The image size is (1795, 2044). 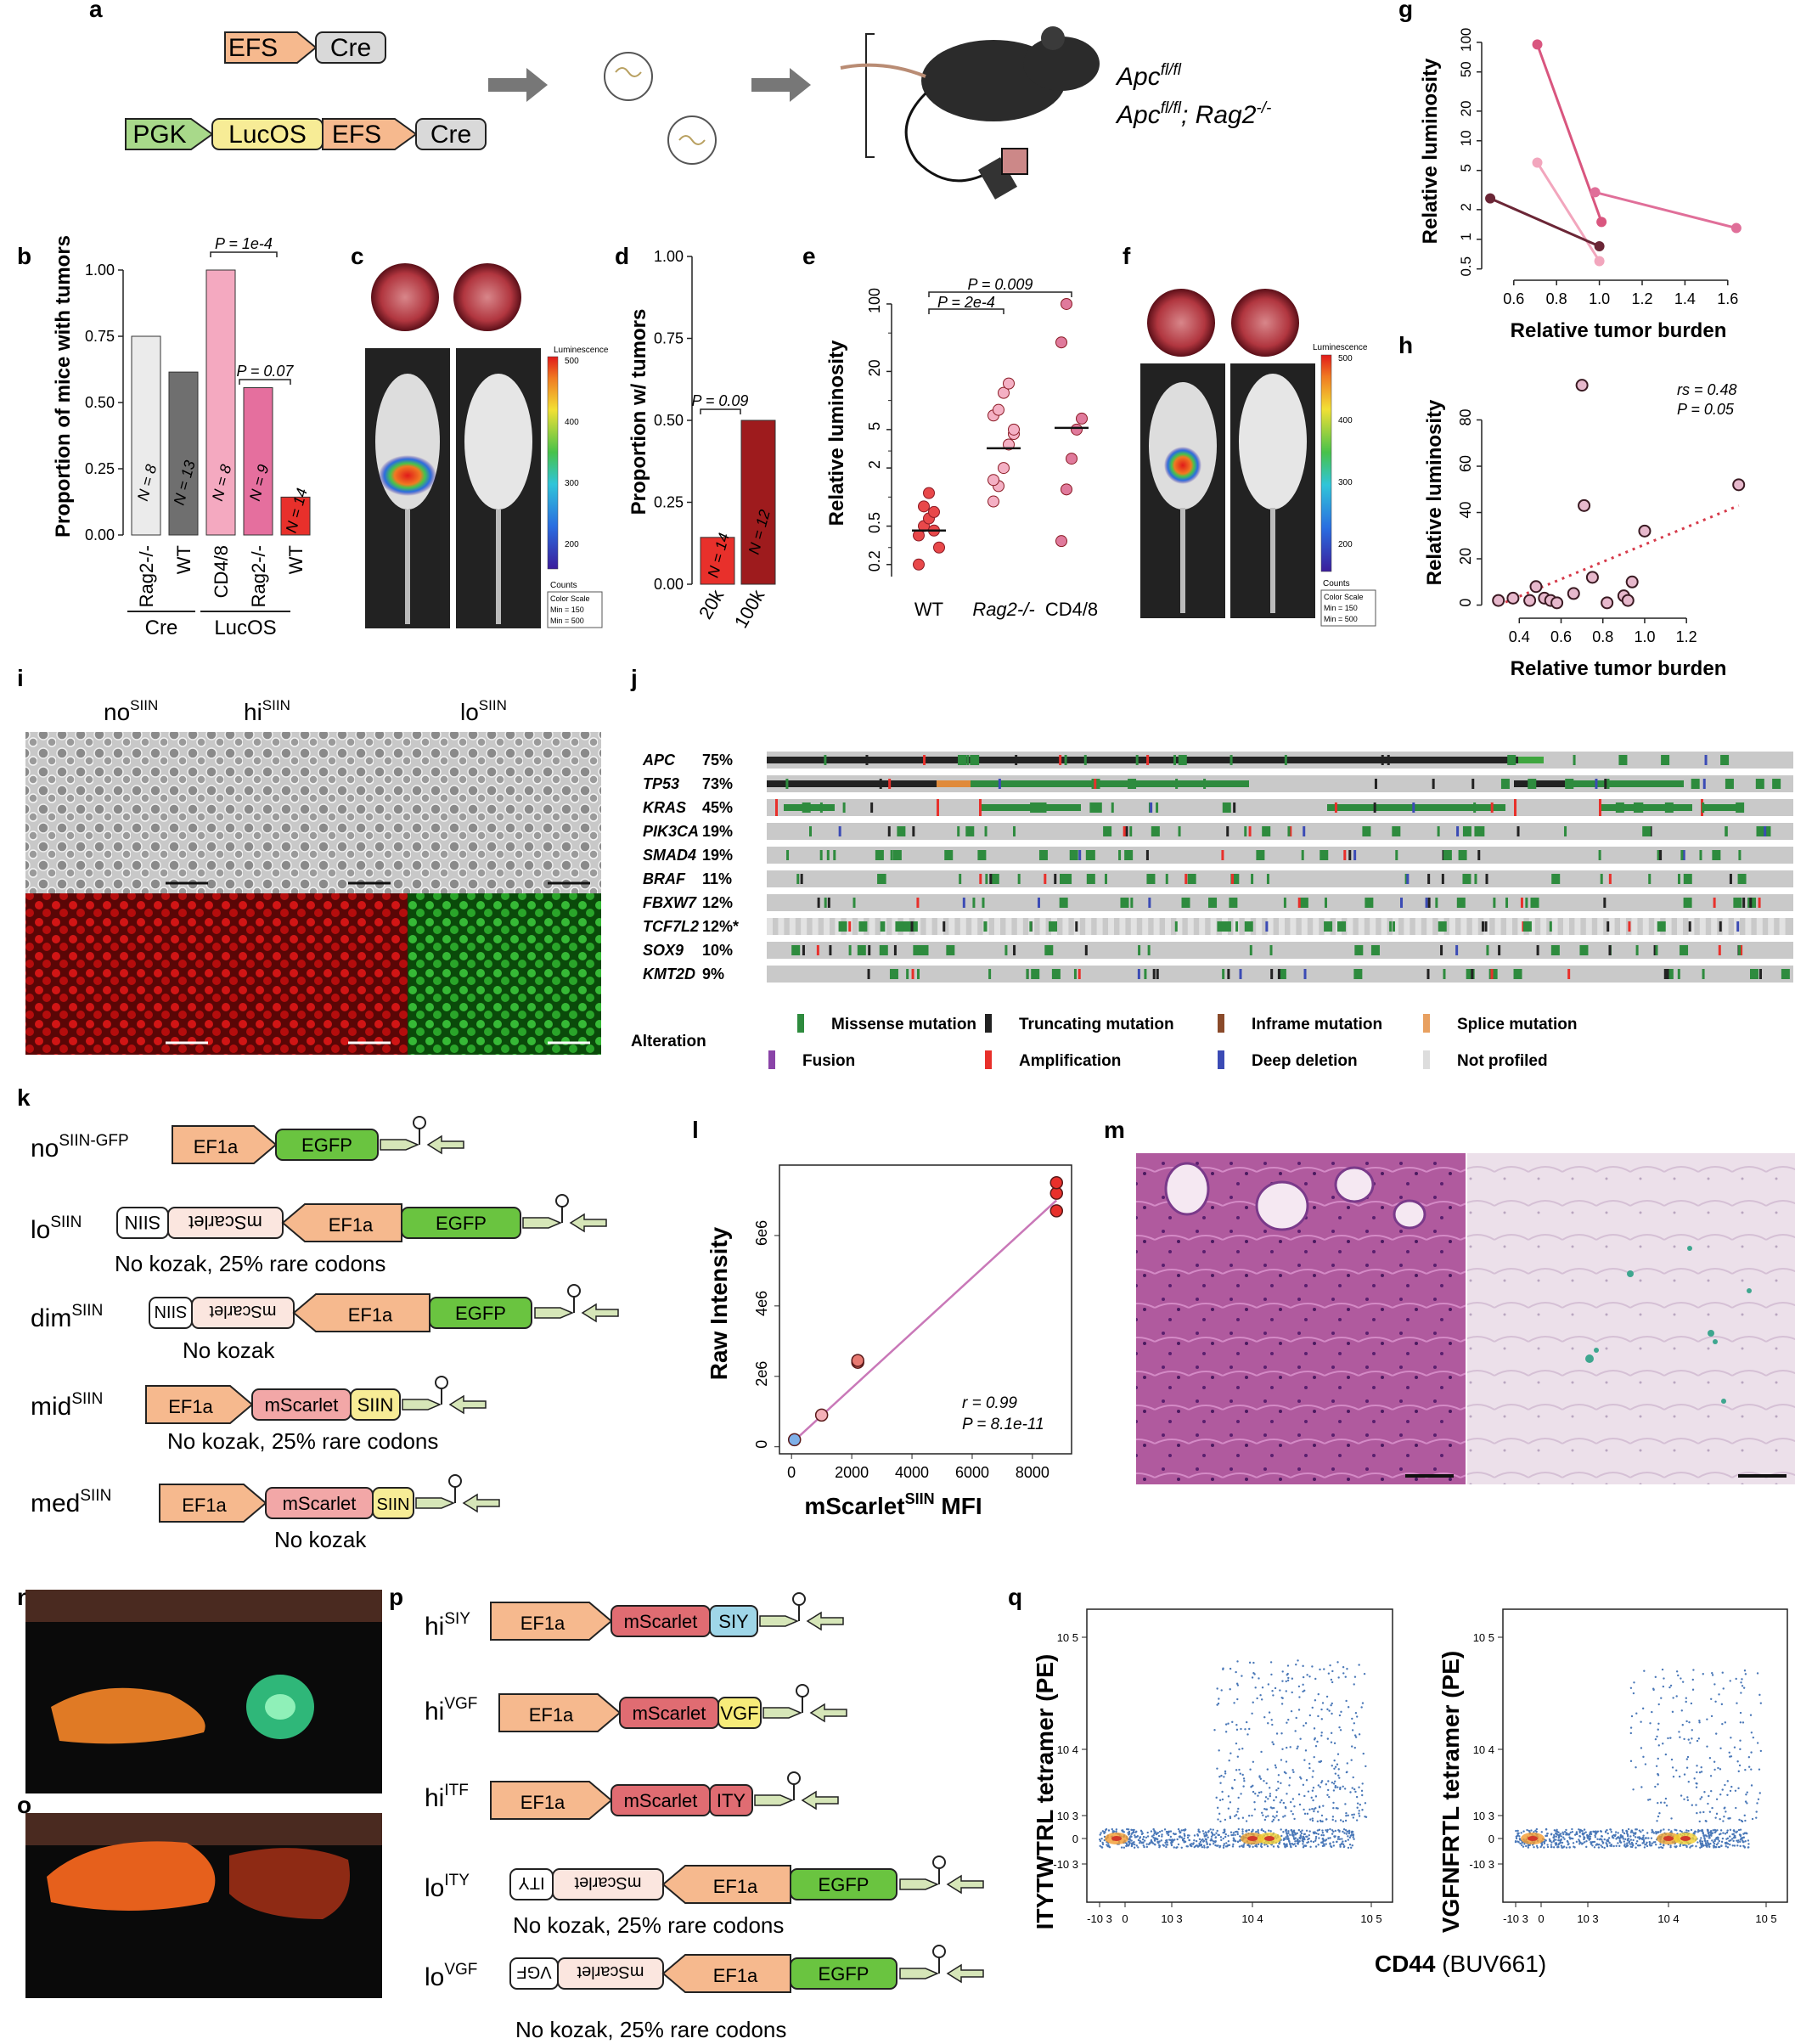 What do you see at coordinates (222, 572) in the screenshot?
I see `x-tick-label: CD4/8` at bounding box center [222, 572].